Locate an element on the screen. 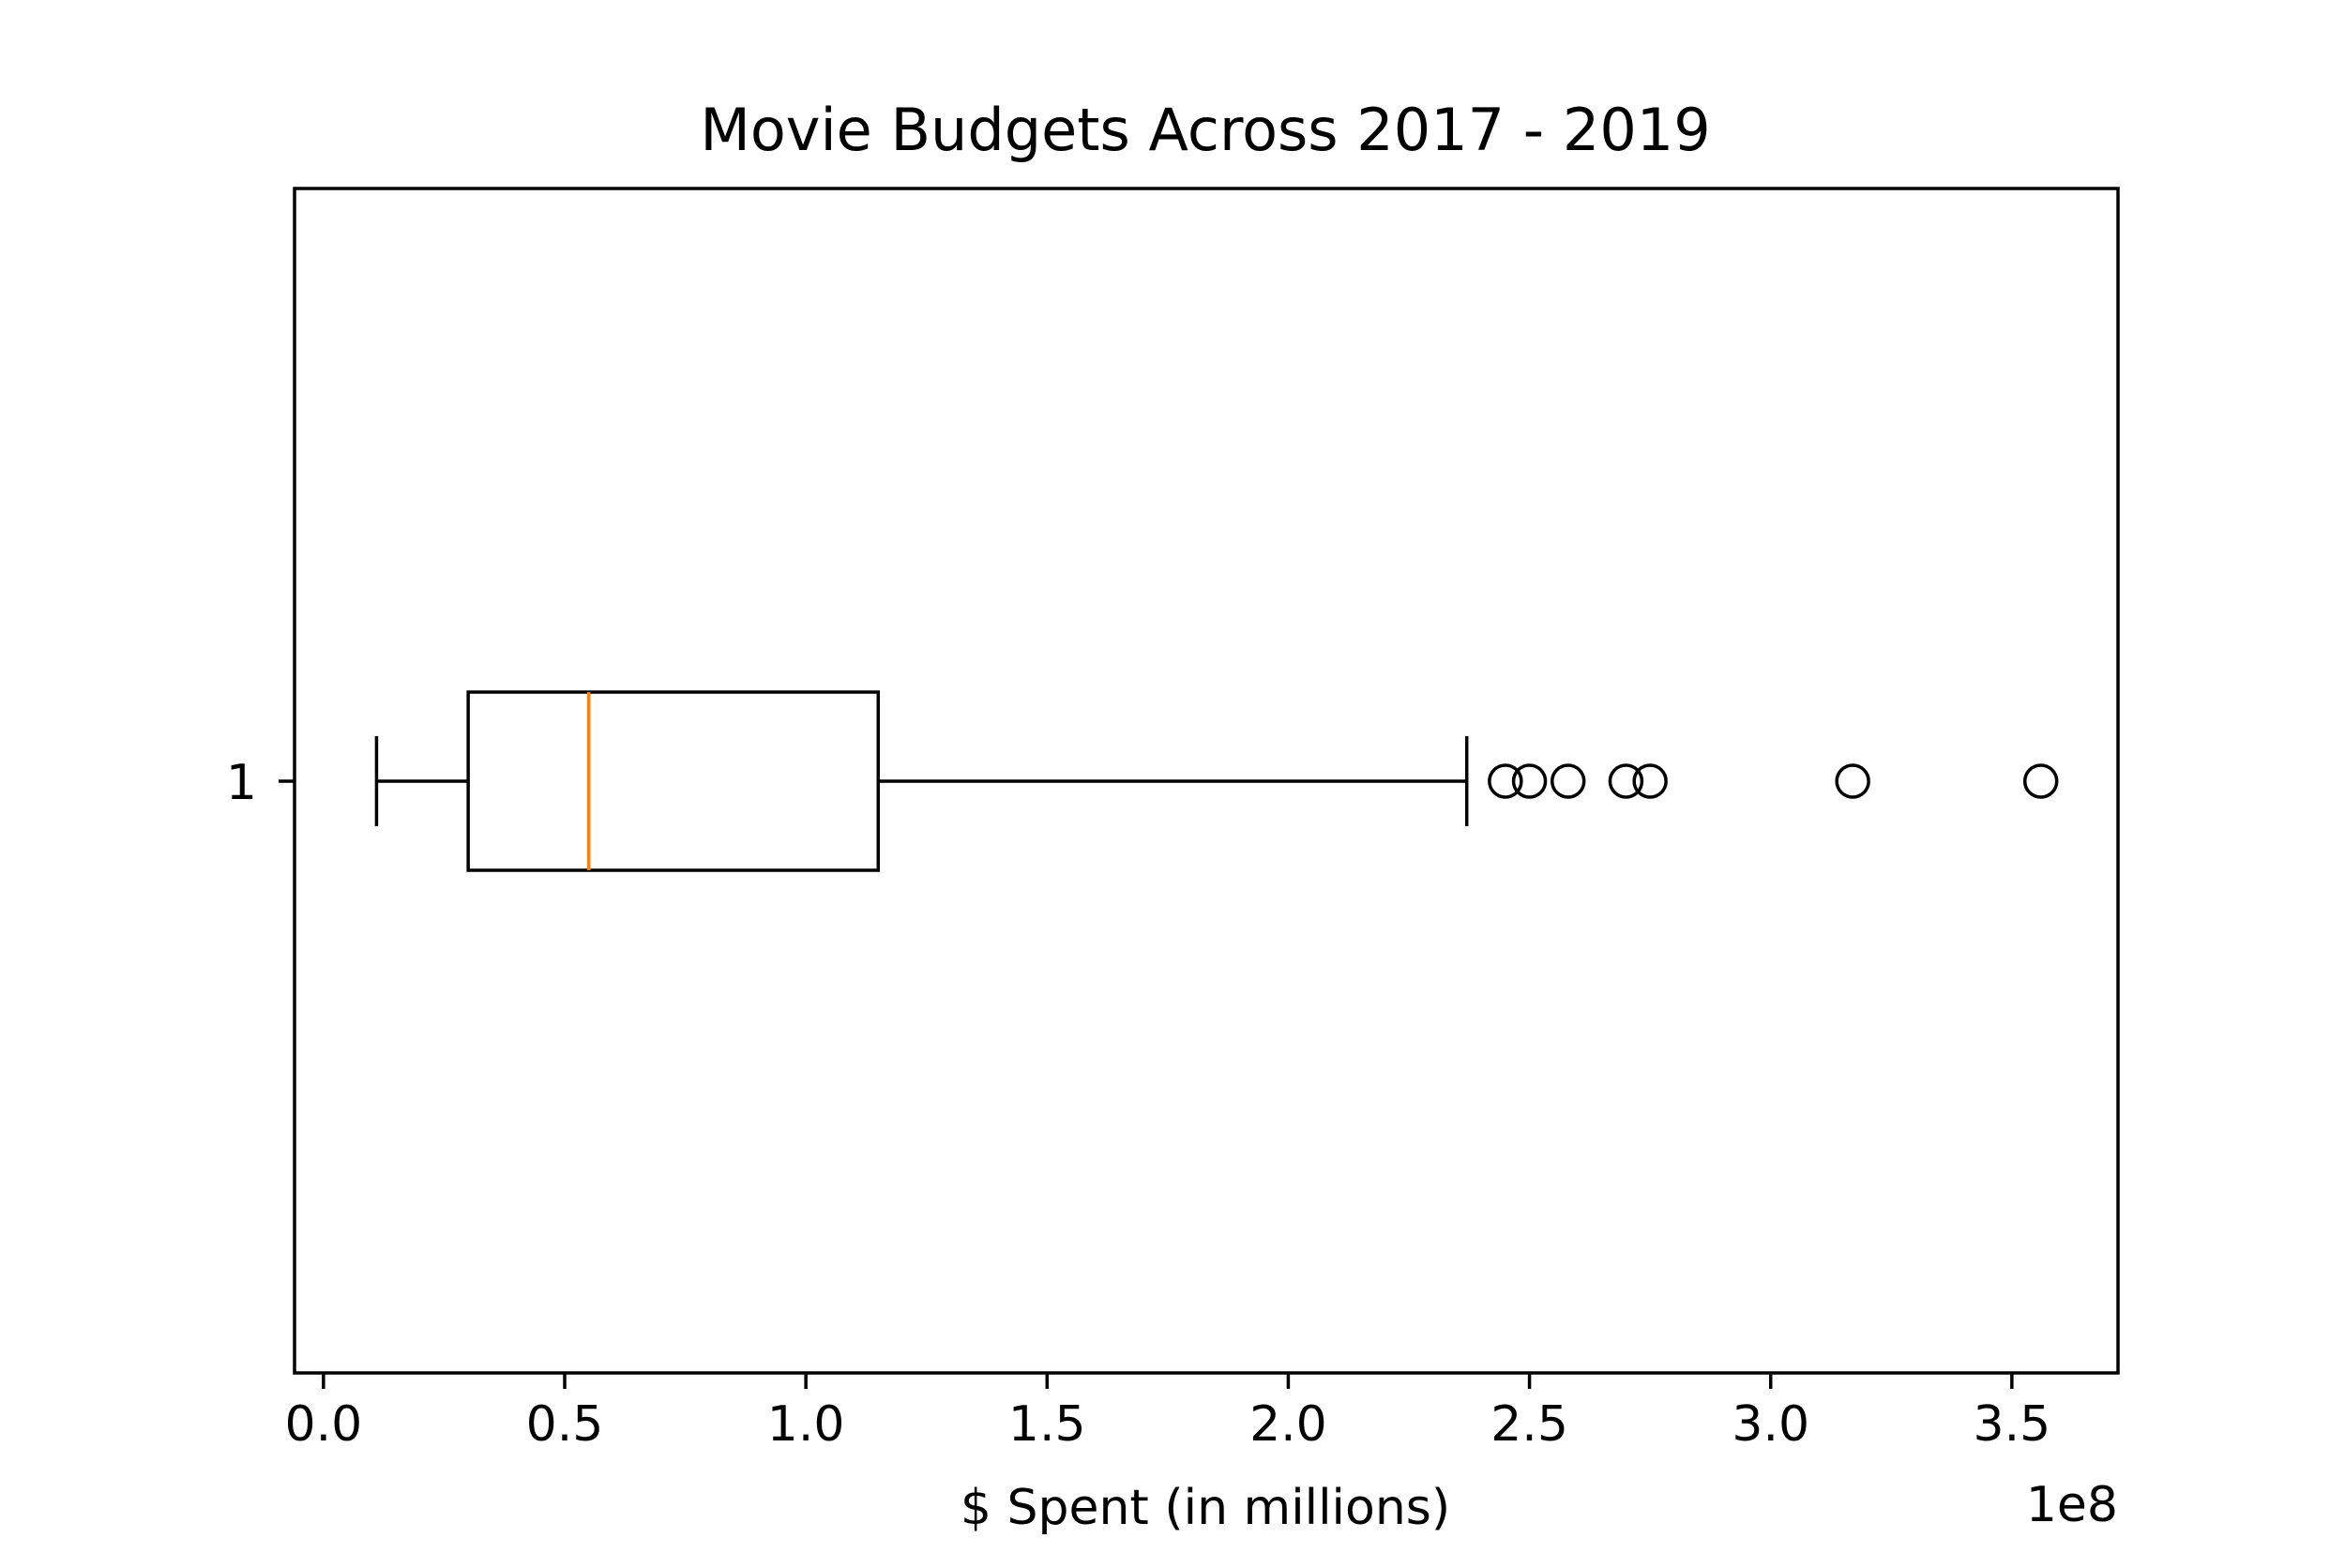 This screenshot has height=1568, width=2345. plot-area is located at coordinates (1216, 781).